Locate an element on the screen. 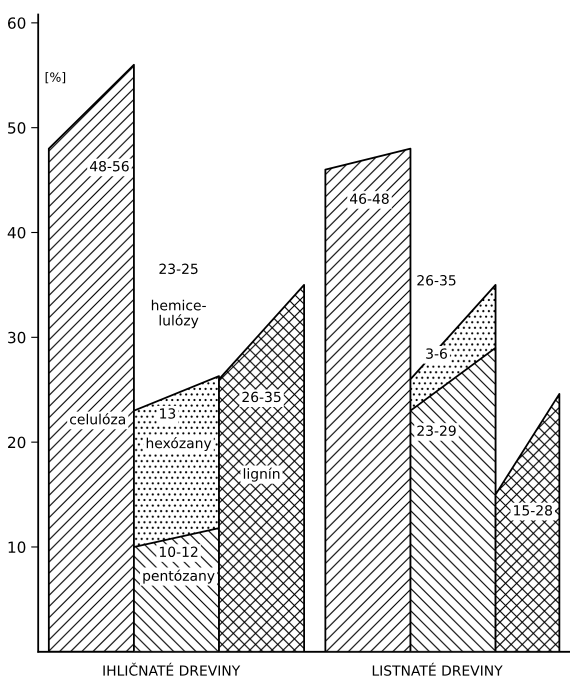 The height and width of the screenshot is (689, 570). y-tick-label: 30 is located at coordinates (17, 338).